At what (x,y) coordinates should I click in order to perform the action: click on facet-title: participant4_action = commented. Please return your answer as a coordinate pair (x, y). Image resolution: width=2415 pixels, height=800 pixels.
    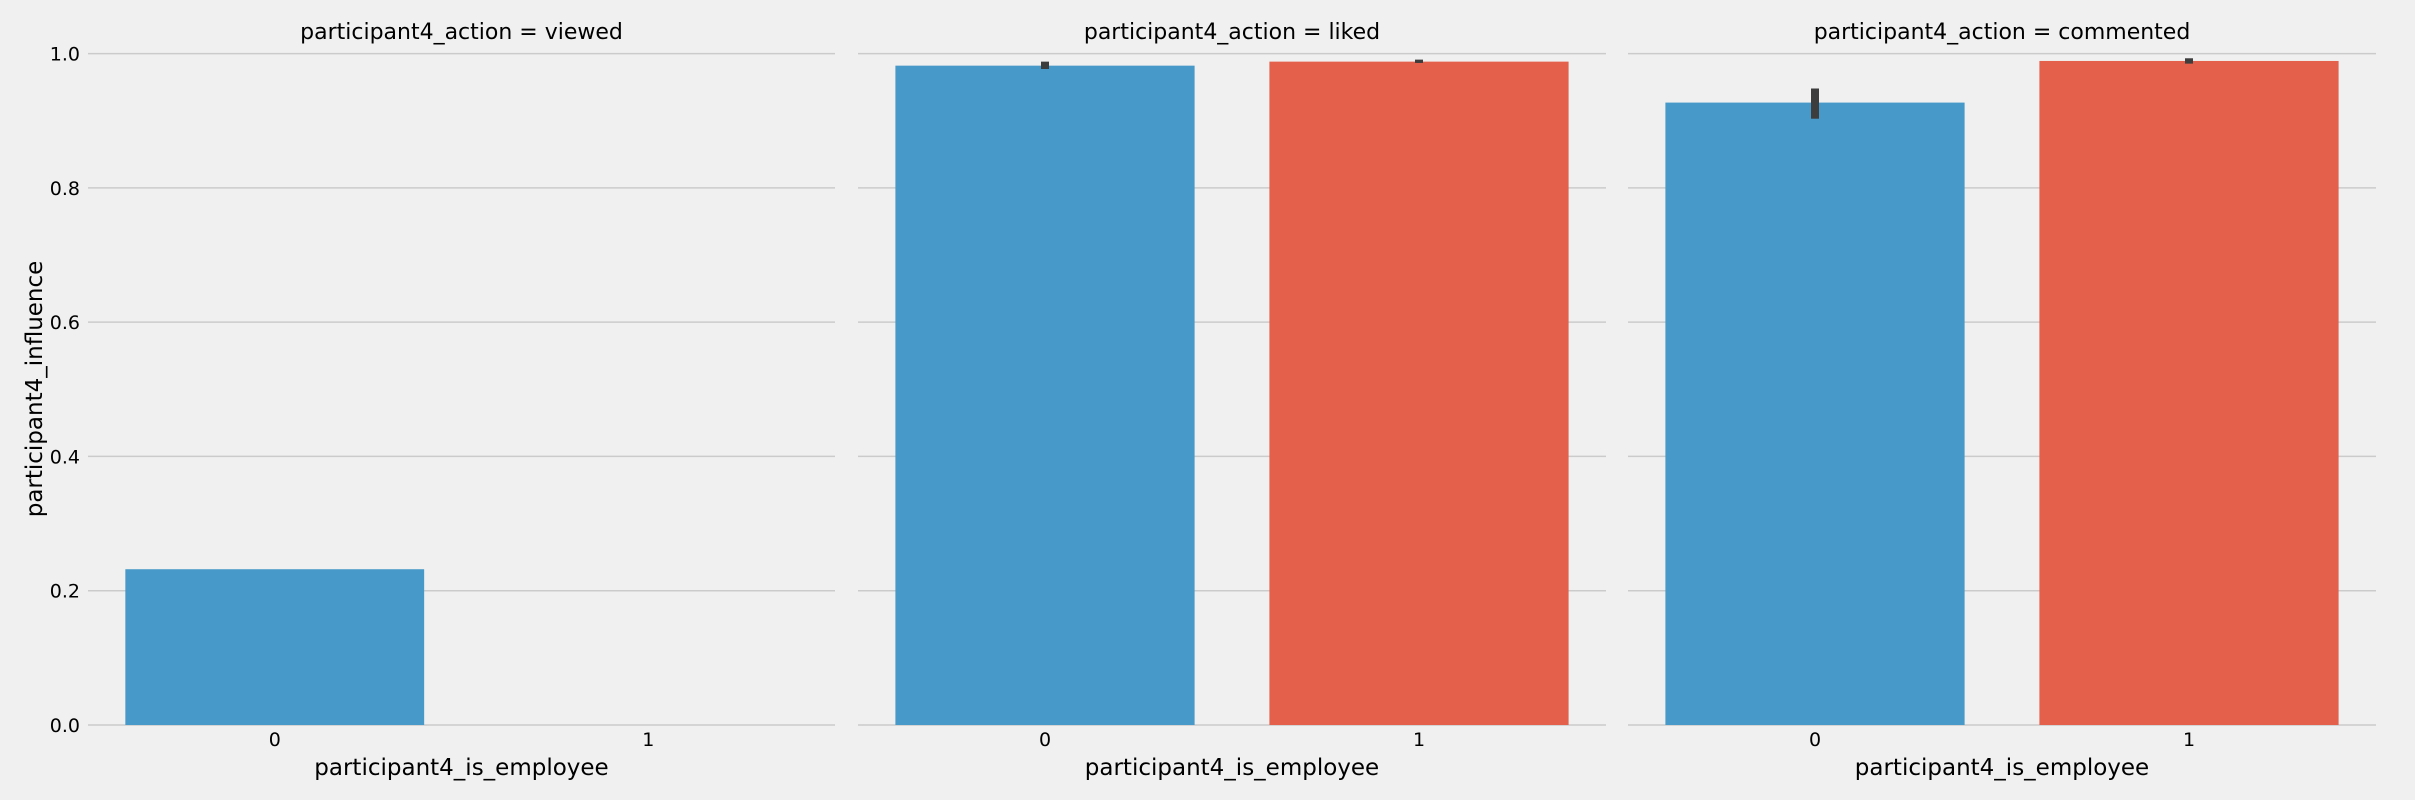
    Looking at the image, I should click on (2002, 32).